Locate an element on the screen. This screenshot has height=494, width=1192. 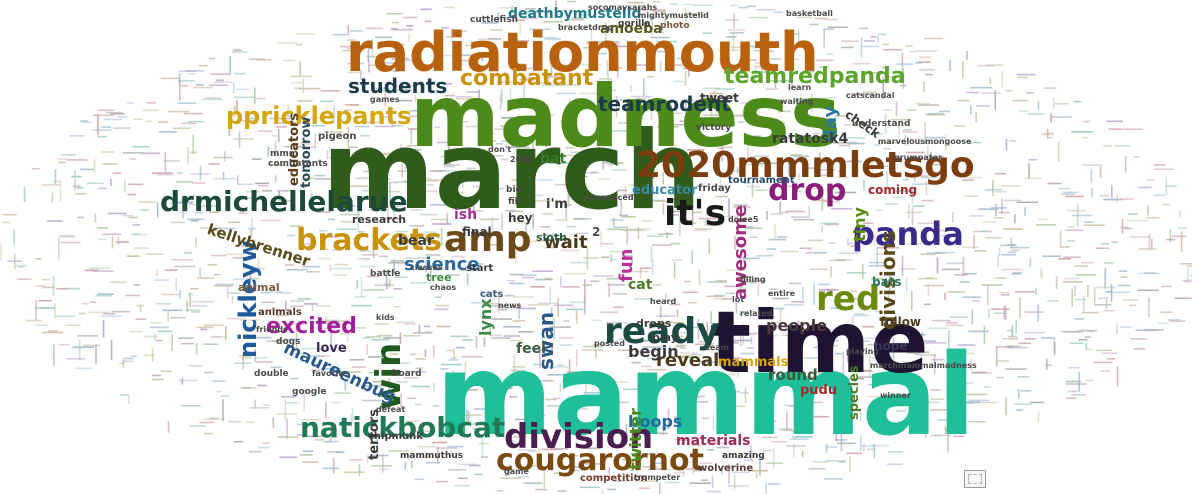
word: classes is located at coordinates (426, 267).